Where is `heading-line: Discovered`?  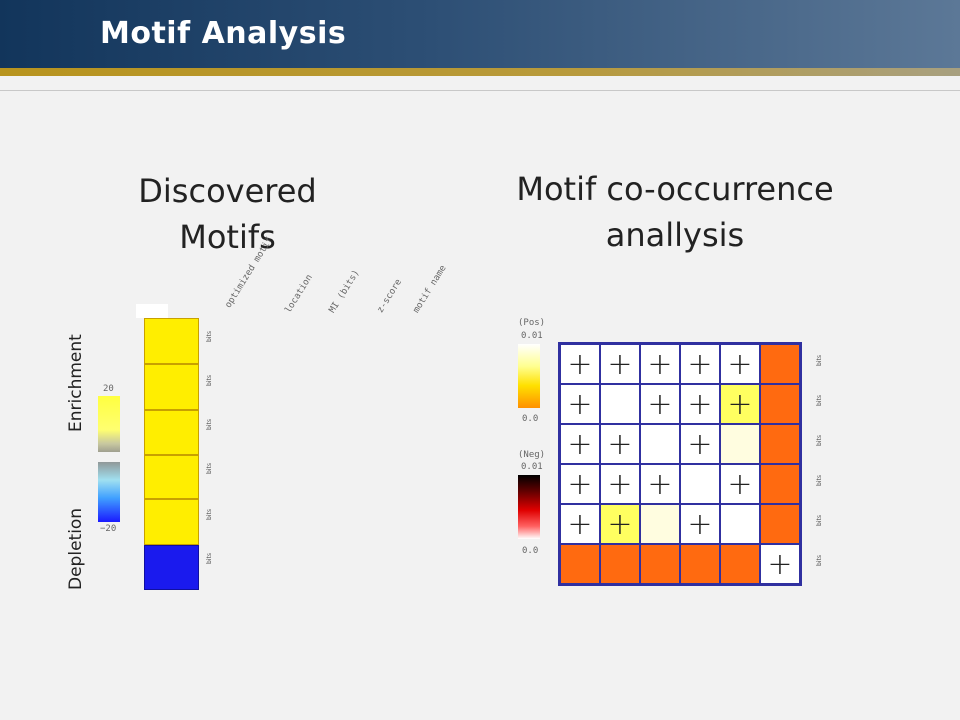 heading-line: Discovered is located at coordinates (227, 191).